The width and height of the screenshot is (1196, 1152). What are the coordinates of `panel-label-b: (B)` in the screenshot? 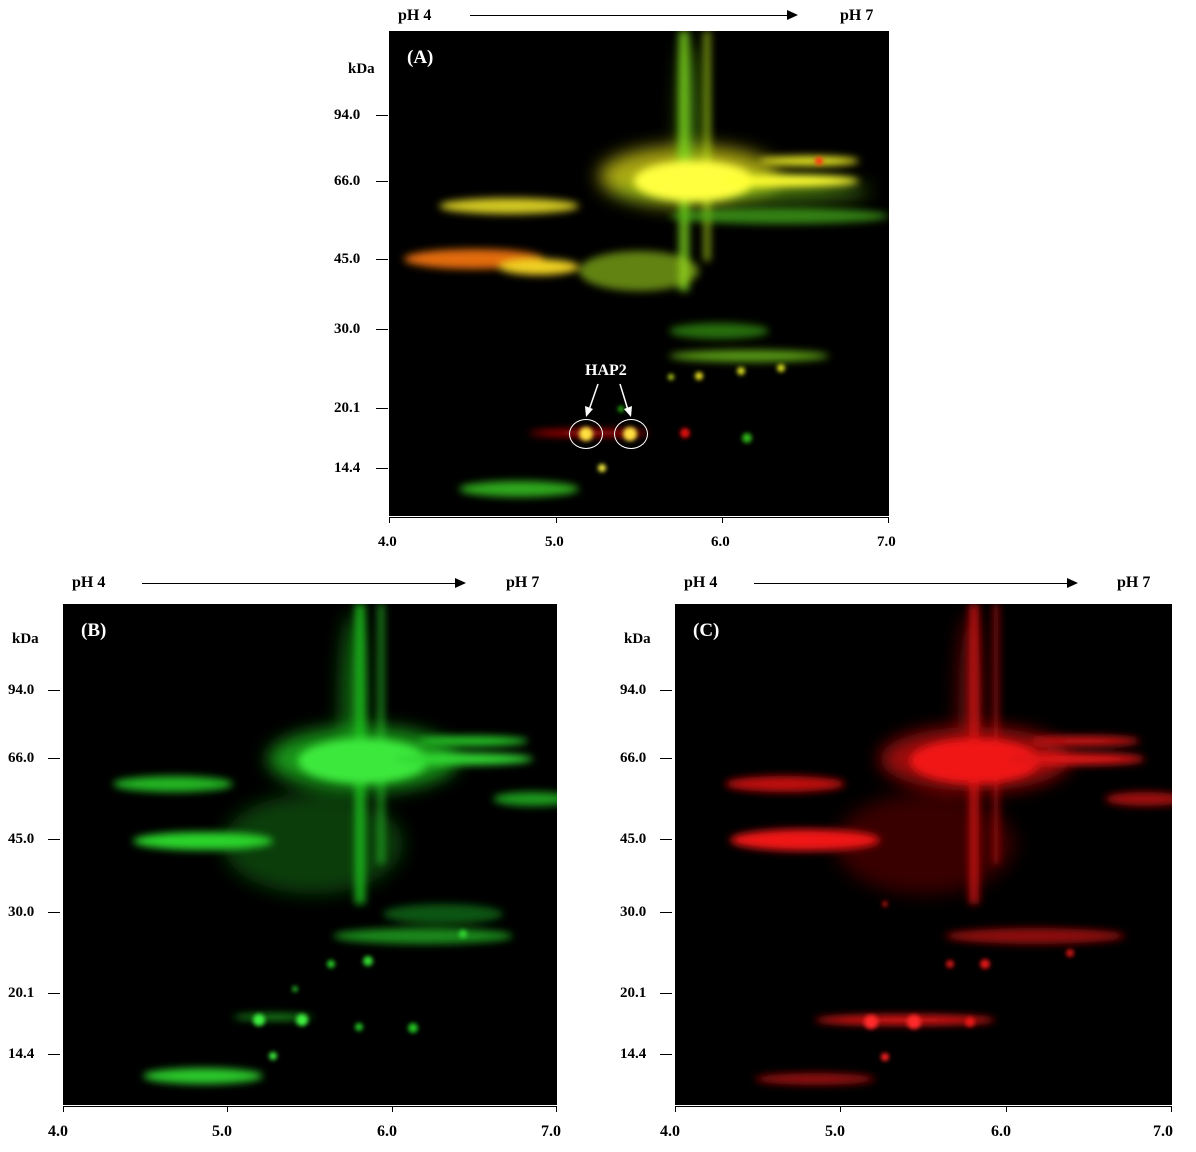 It's located at (94, 630).